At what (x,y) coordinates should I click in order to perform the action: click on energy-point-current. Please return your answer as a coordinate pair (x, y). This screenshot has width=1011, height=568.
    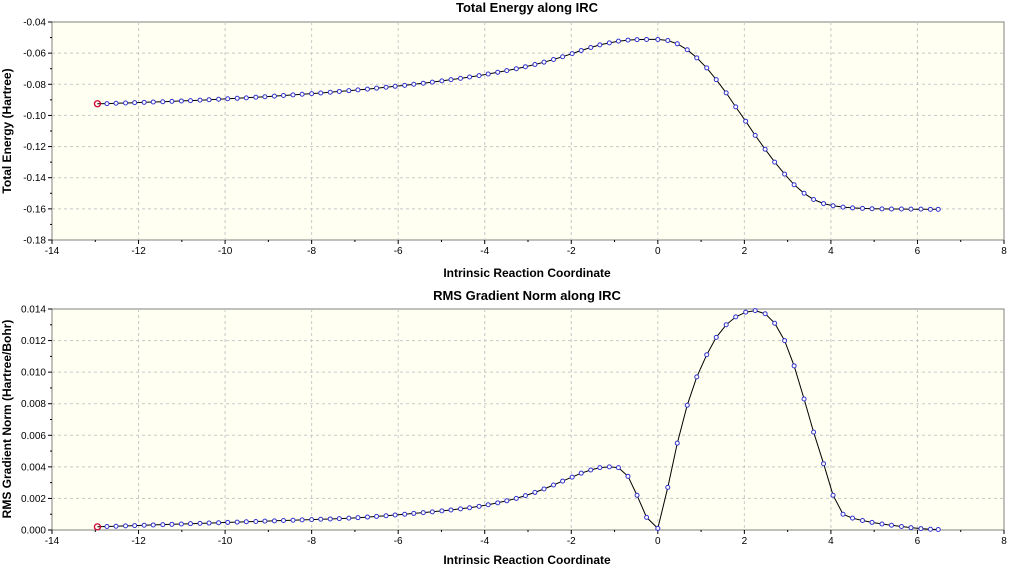
    Looking at the image, I should click on (97, 104).